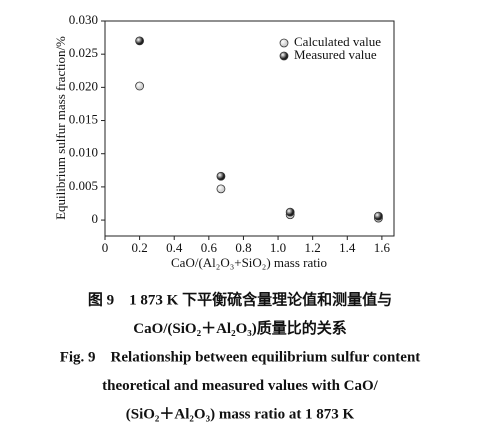 This screenshot has width=479, height=441. What do you see at coordinates (209, 247) in the screenshot?
I see `x-tick-label: 0.6` at bounding box center [209, 247].